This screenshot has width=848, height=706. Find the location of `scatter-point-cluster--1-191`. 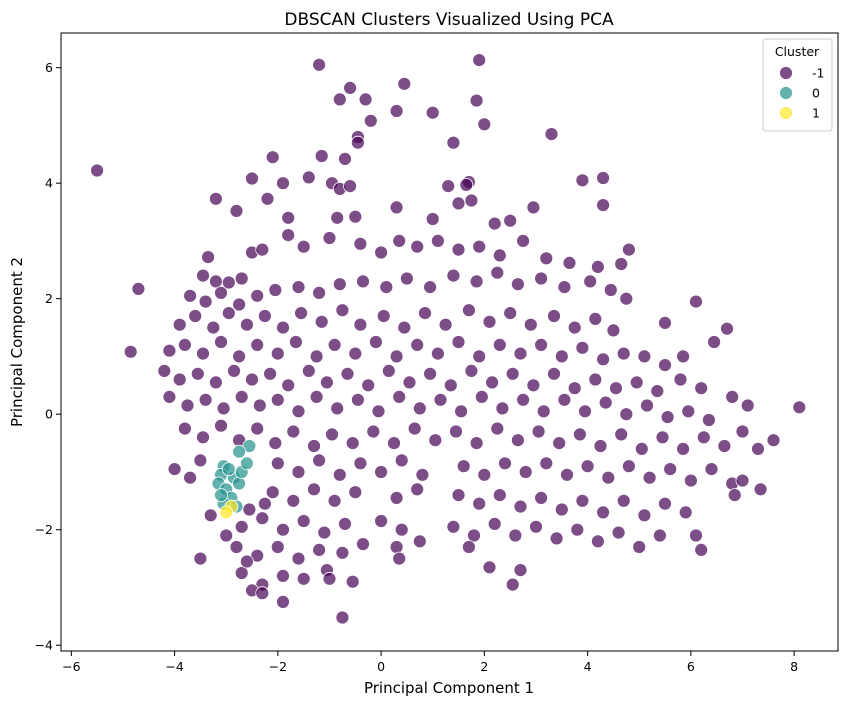

scatter-point-cluster--1-191 is located at coordinates (440, 399).